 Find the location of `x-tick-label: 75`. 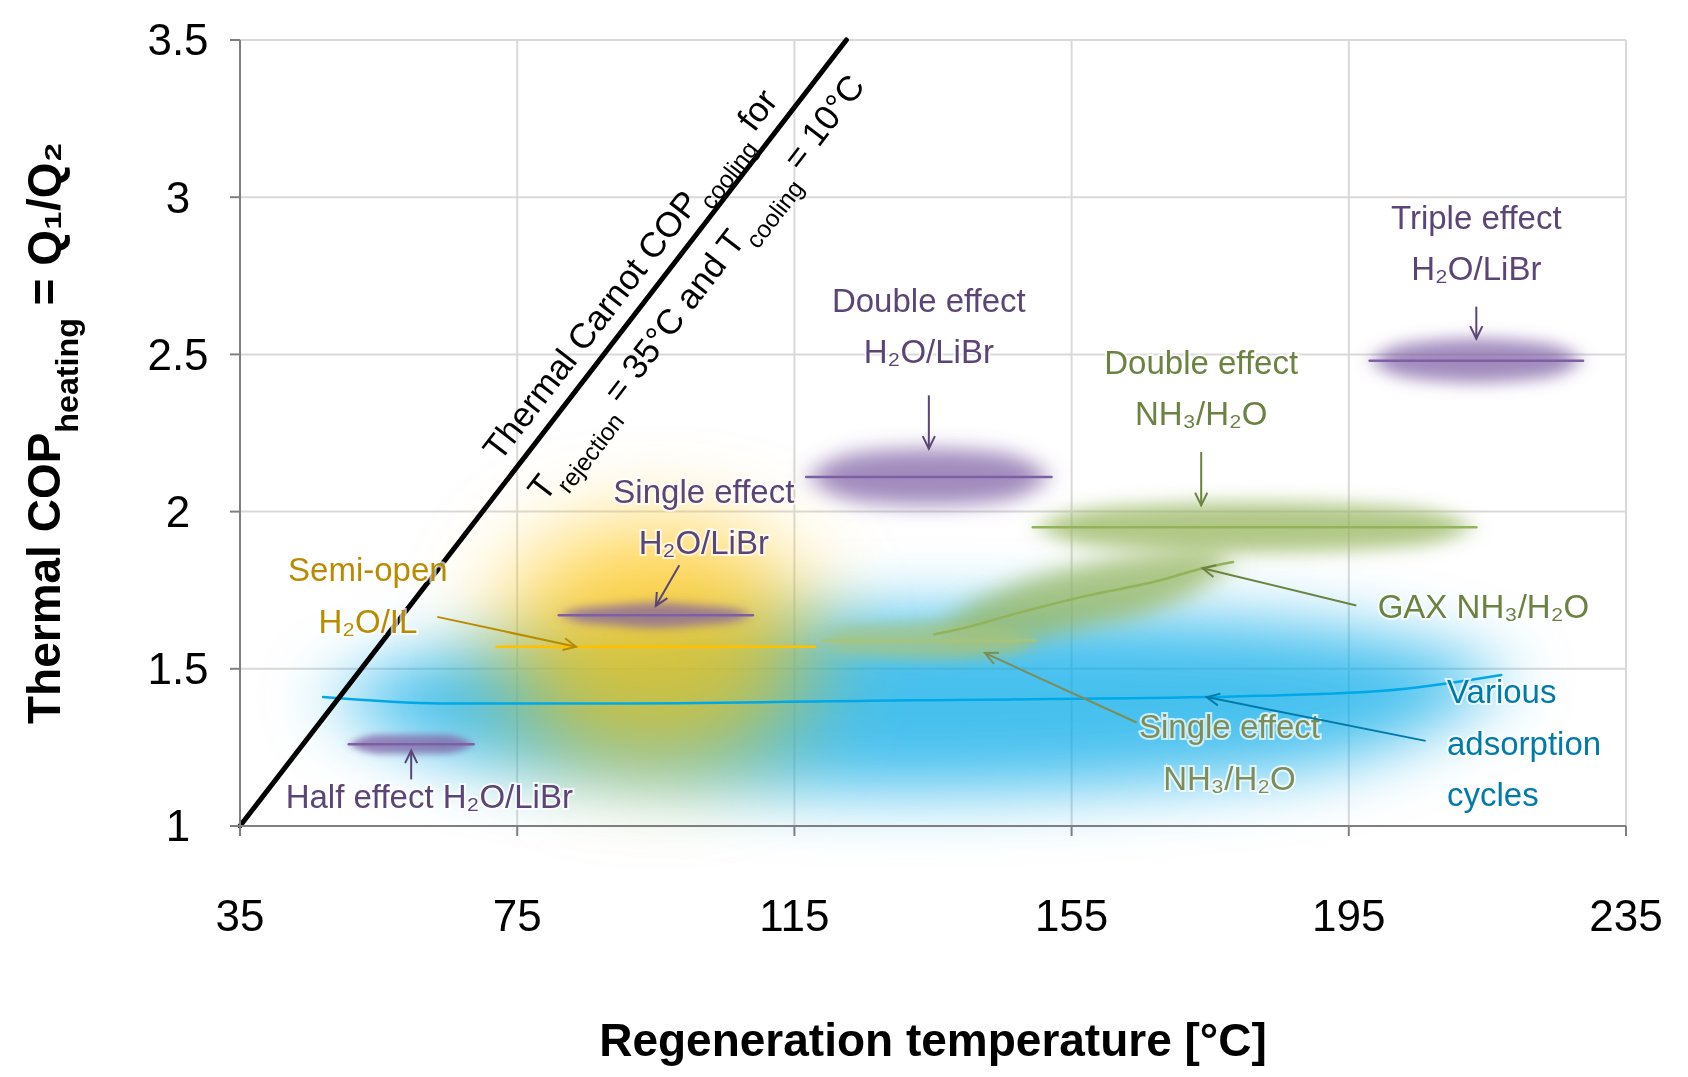

x-tick-label: 75 is located at coordinates (517, 915).